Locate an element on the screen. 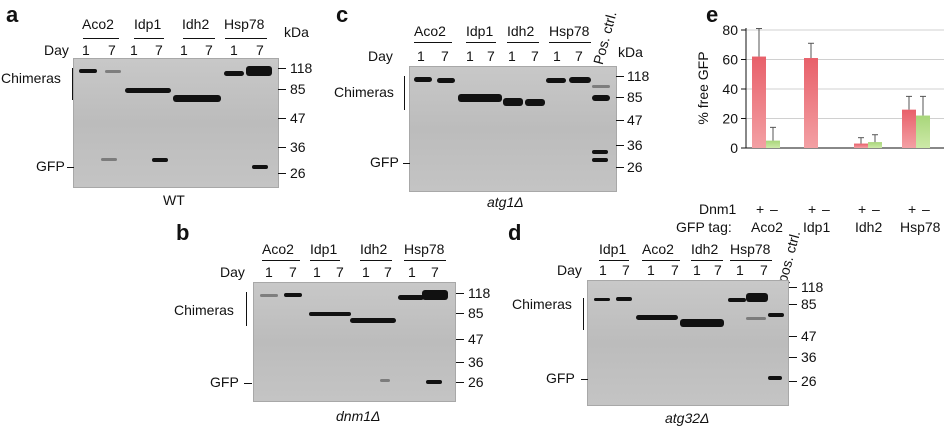  lane-group-label: Idh2 is located at coordinates (374, 249).